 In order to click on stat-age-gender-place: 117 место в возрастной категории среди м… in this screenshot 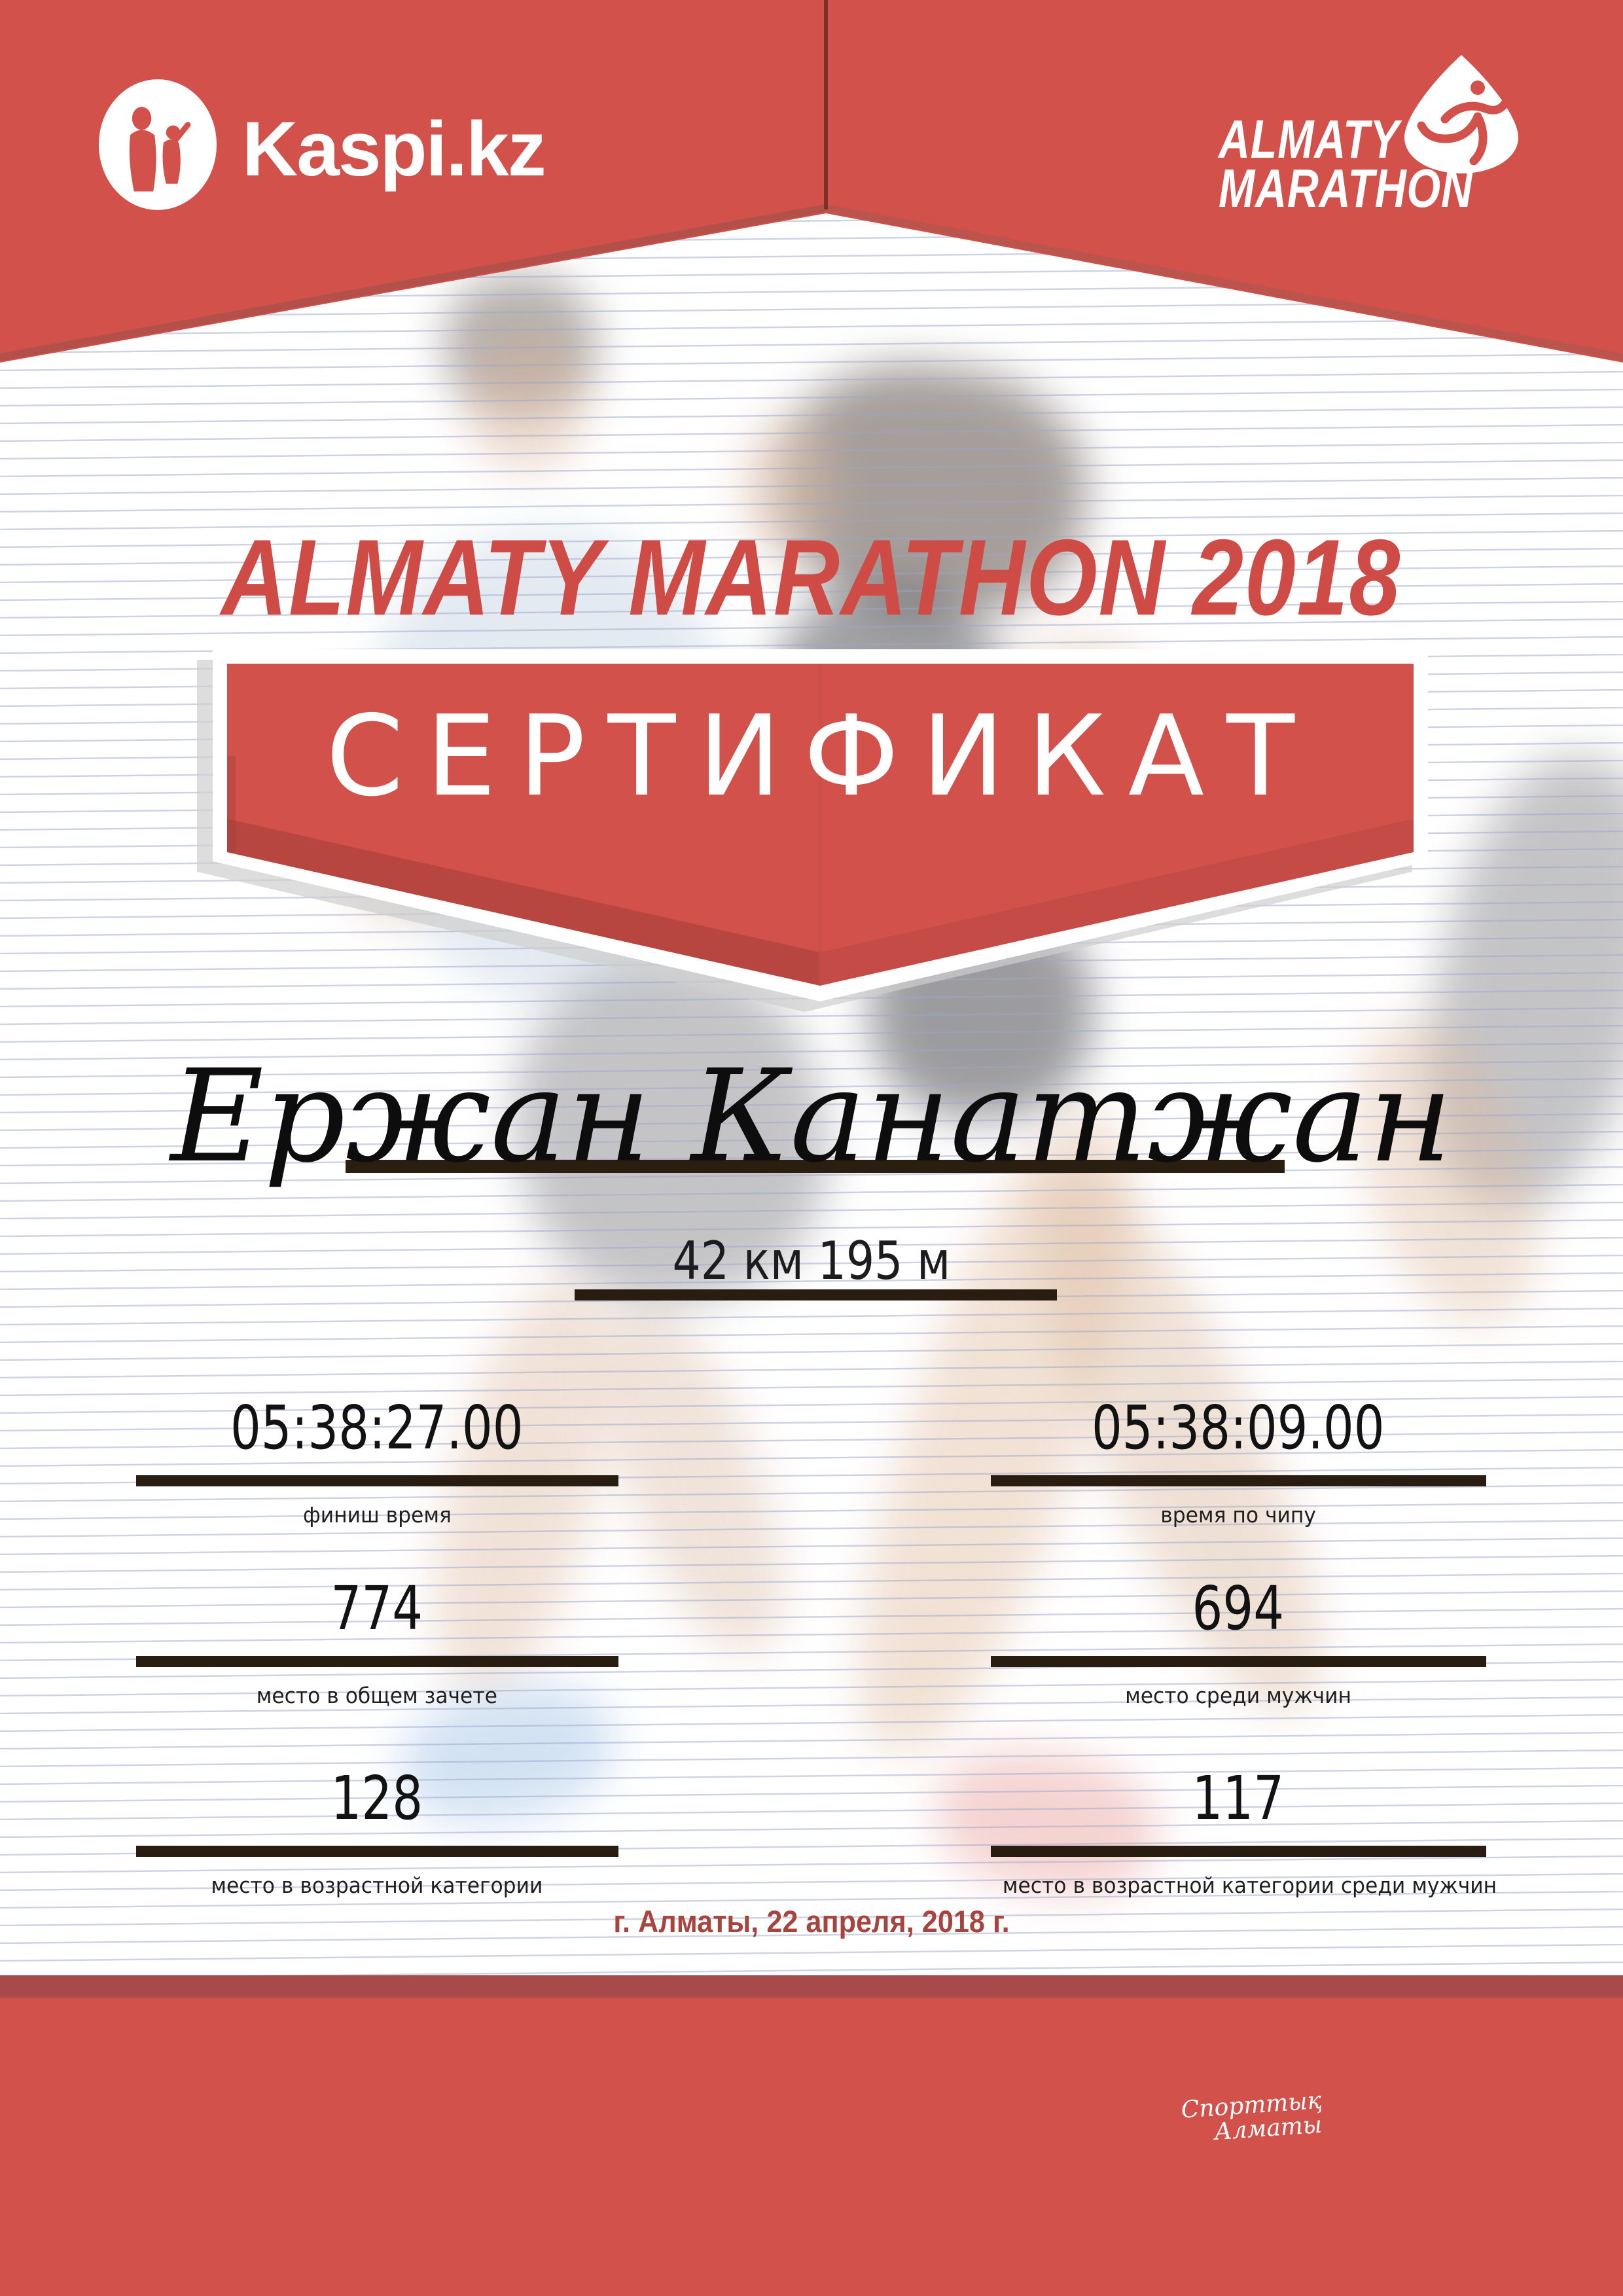, I will do `click(1244, 1830)`.